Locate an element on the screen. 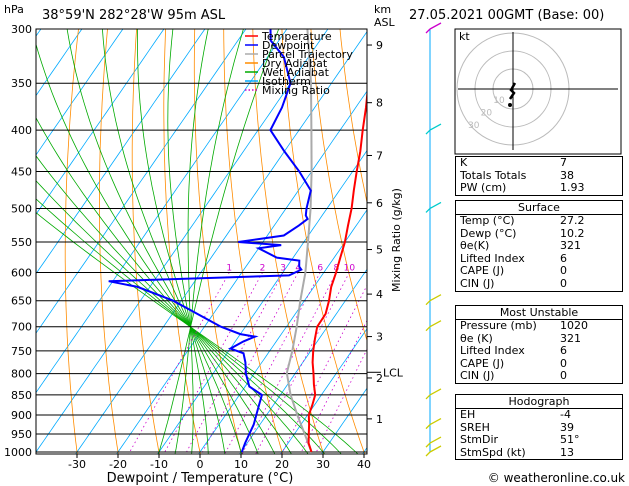 Image resolution: width=629 pixels, height=486 pixels. hodo-row: StmSpd (kt) 13 is located at coordinates (539, 452).